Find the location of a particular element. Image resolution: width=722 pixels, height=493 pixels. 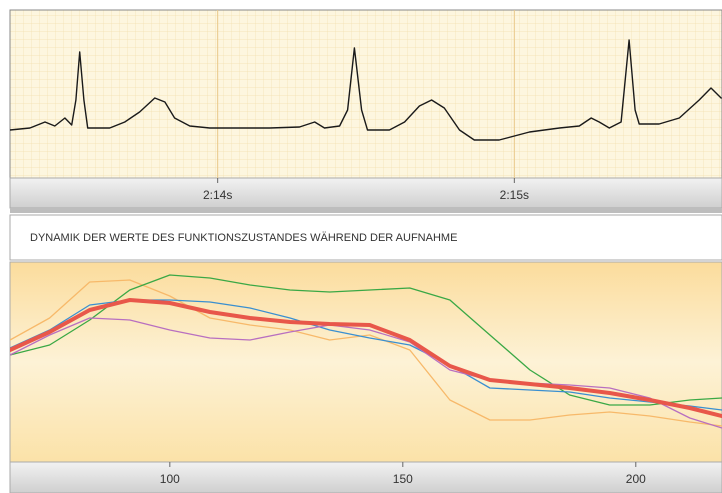

x-tick-label: 100 is located at coordinates (170, 479).